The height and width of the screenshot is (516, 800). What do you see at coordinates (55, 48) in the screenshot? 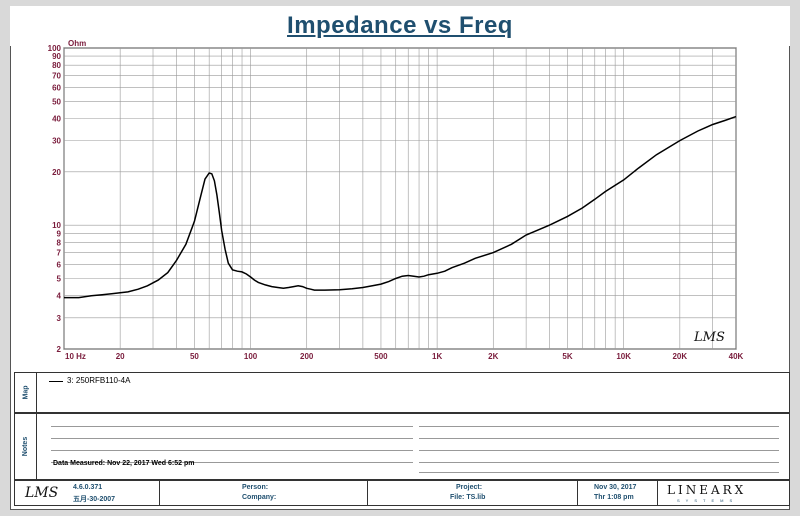
I see `y-tick-label: 100` at bounding box center [55, 48].